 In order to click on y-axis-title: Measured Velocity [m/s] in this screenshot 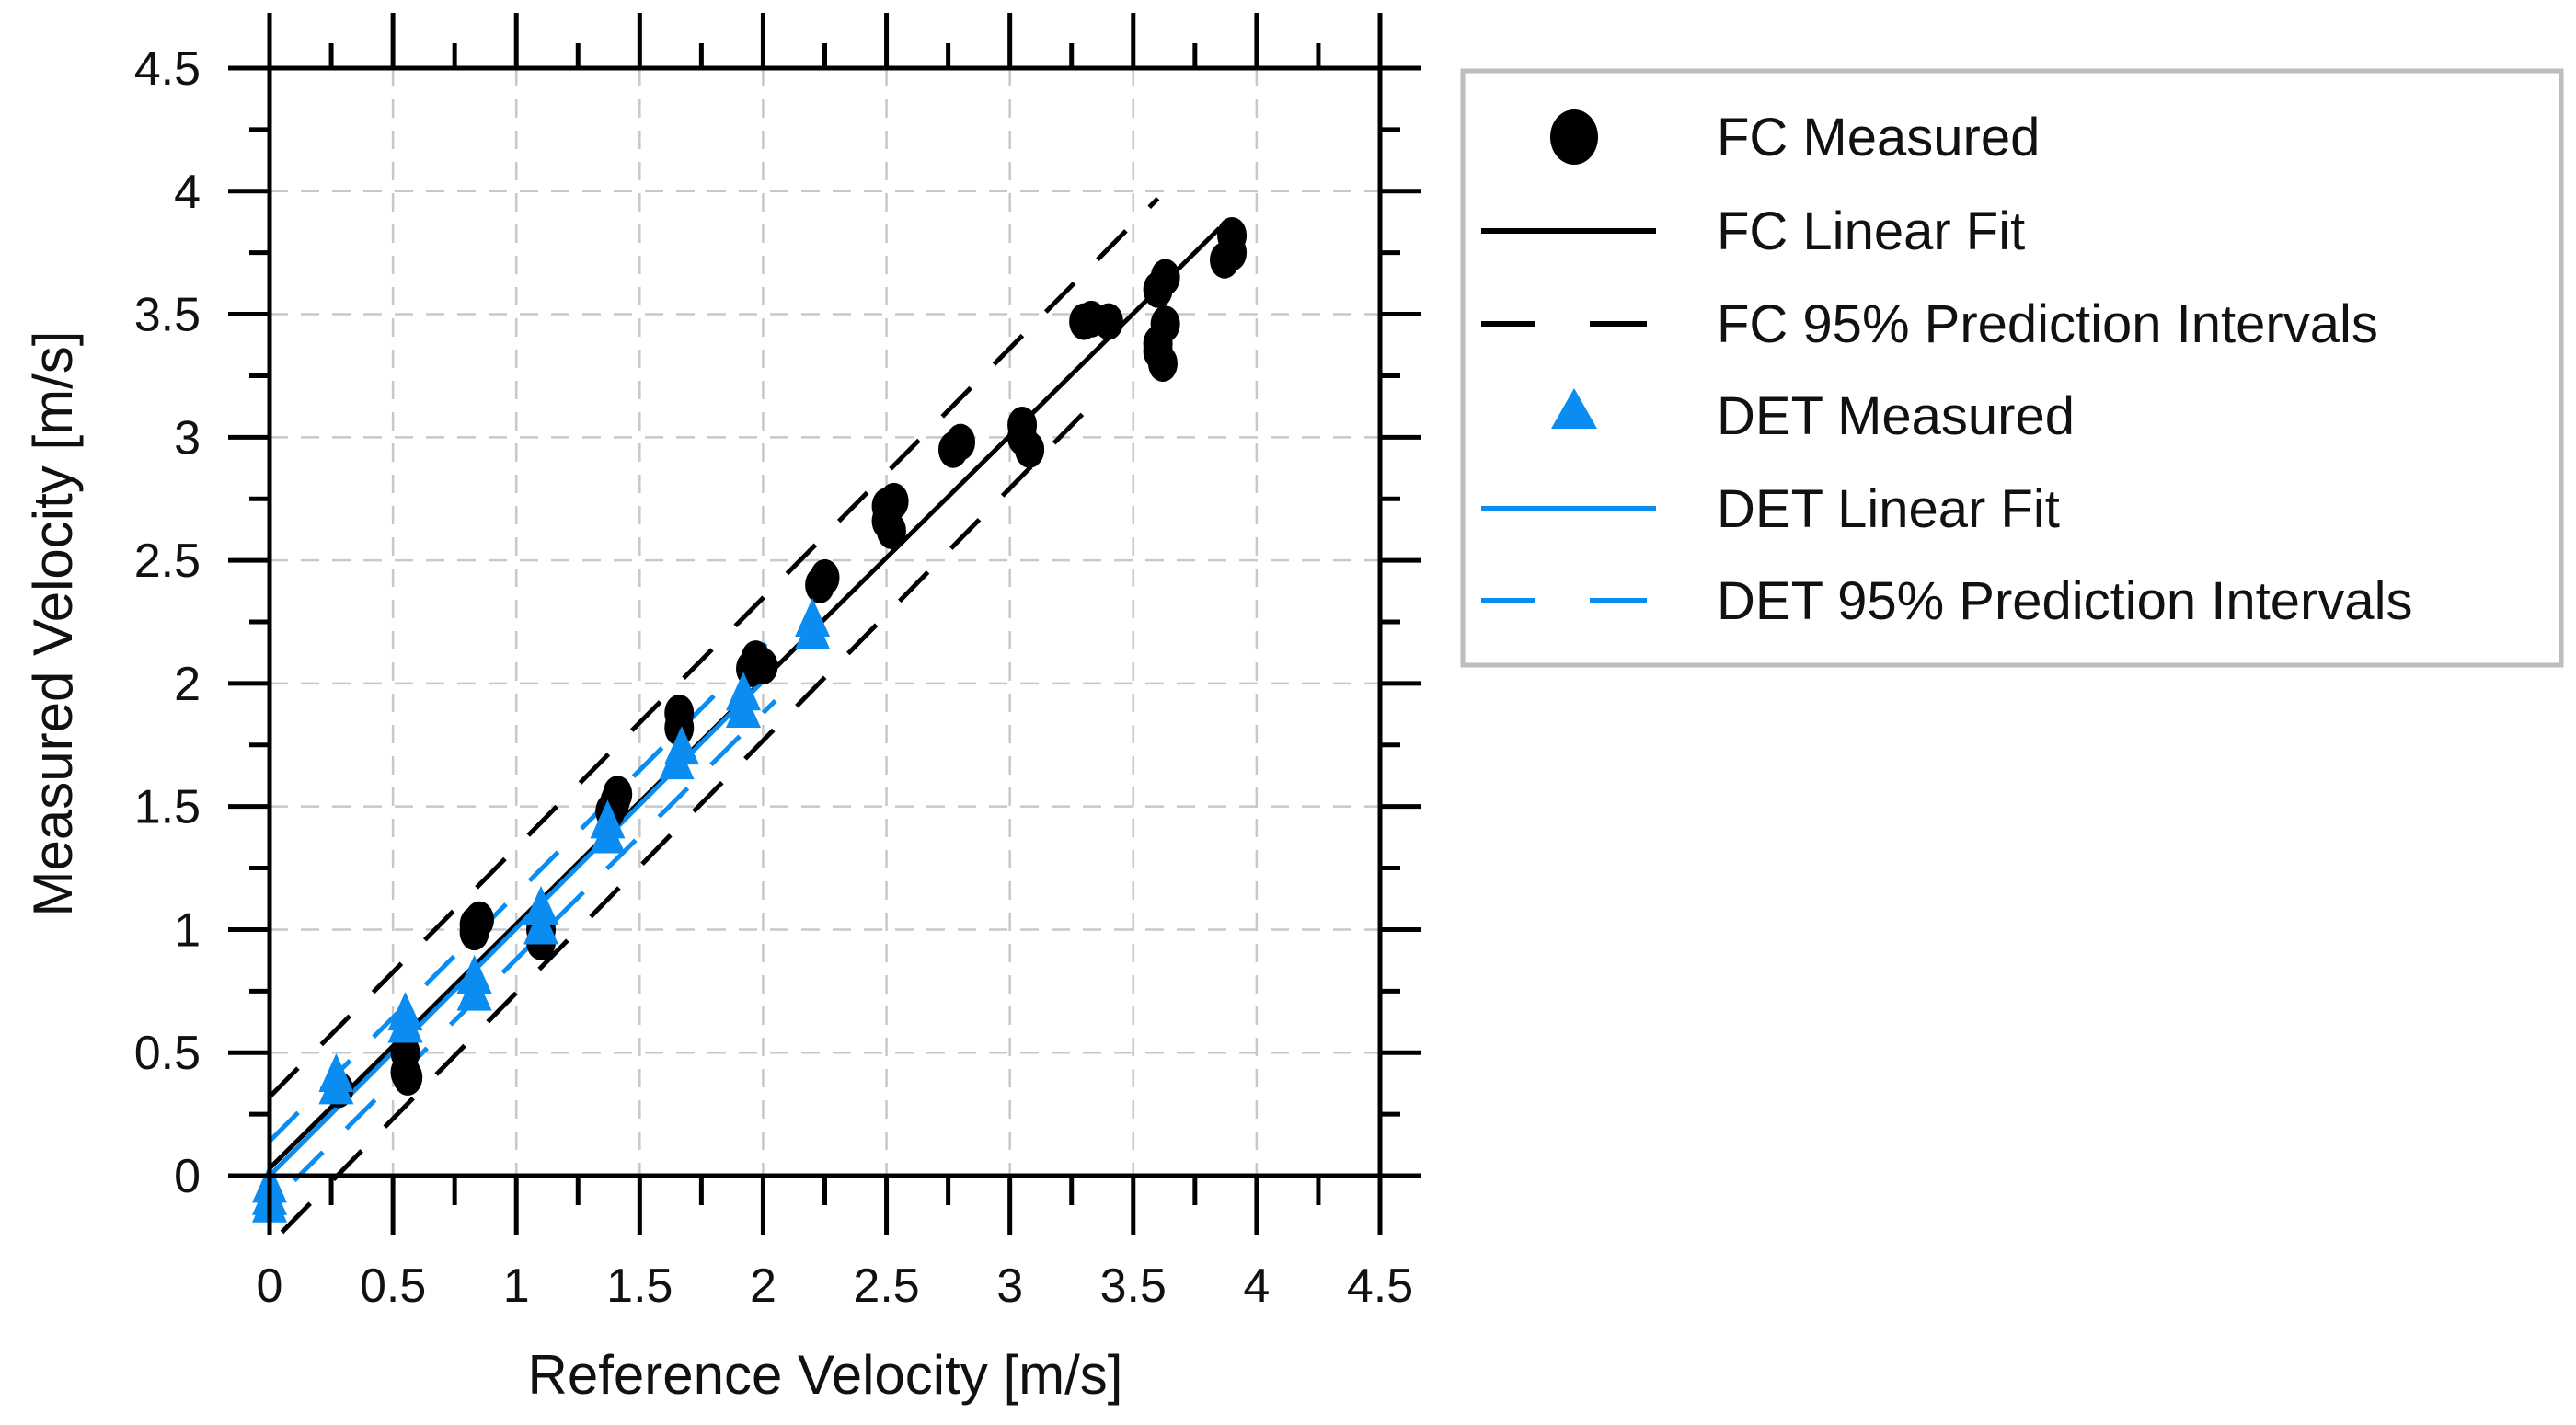, I will do `click(53, 624)`.